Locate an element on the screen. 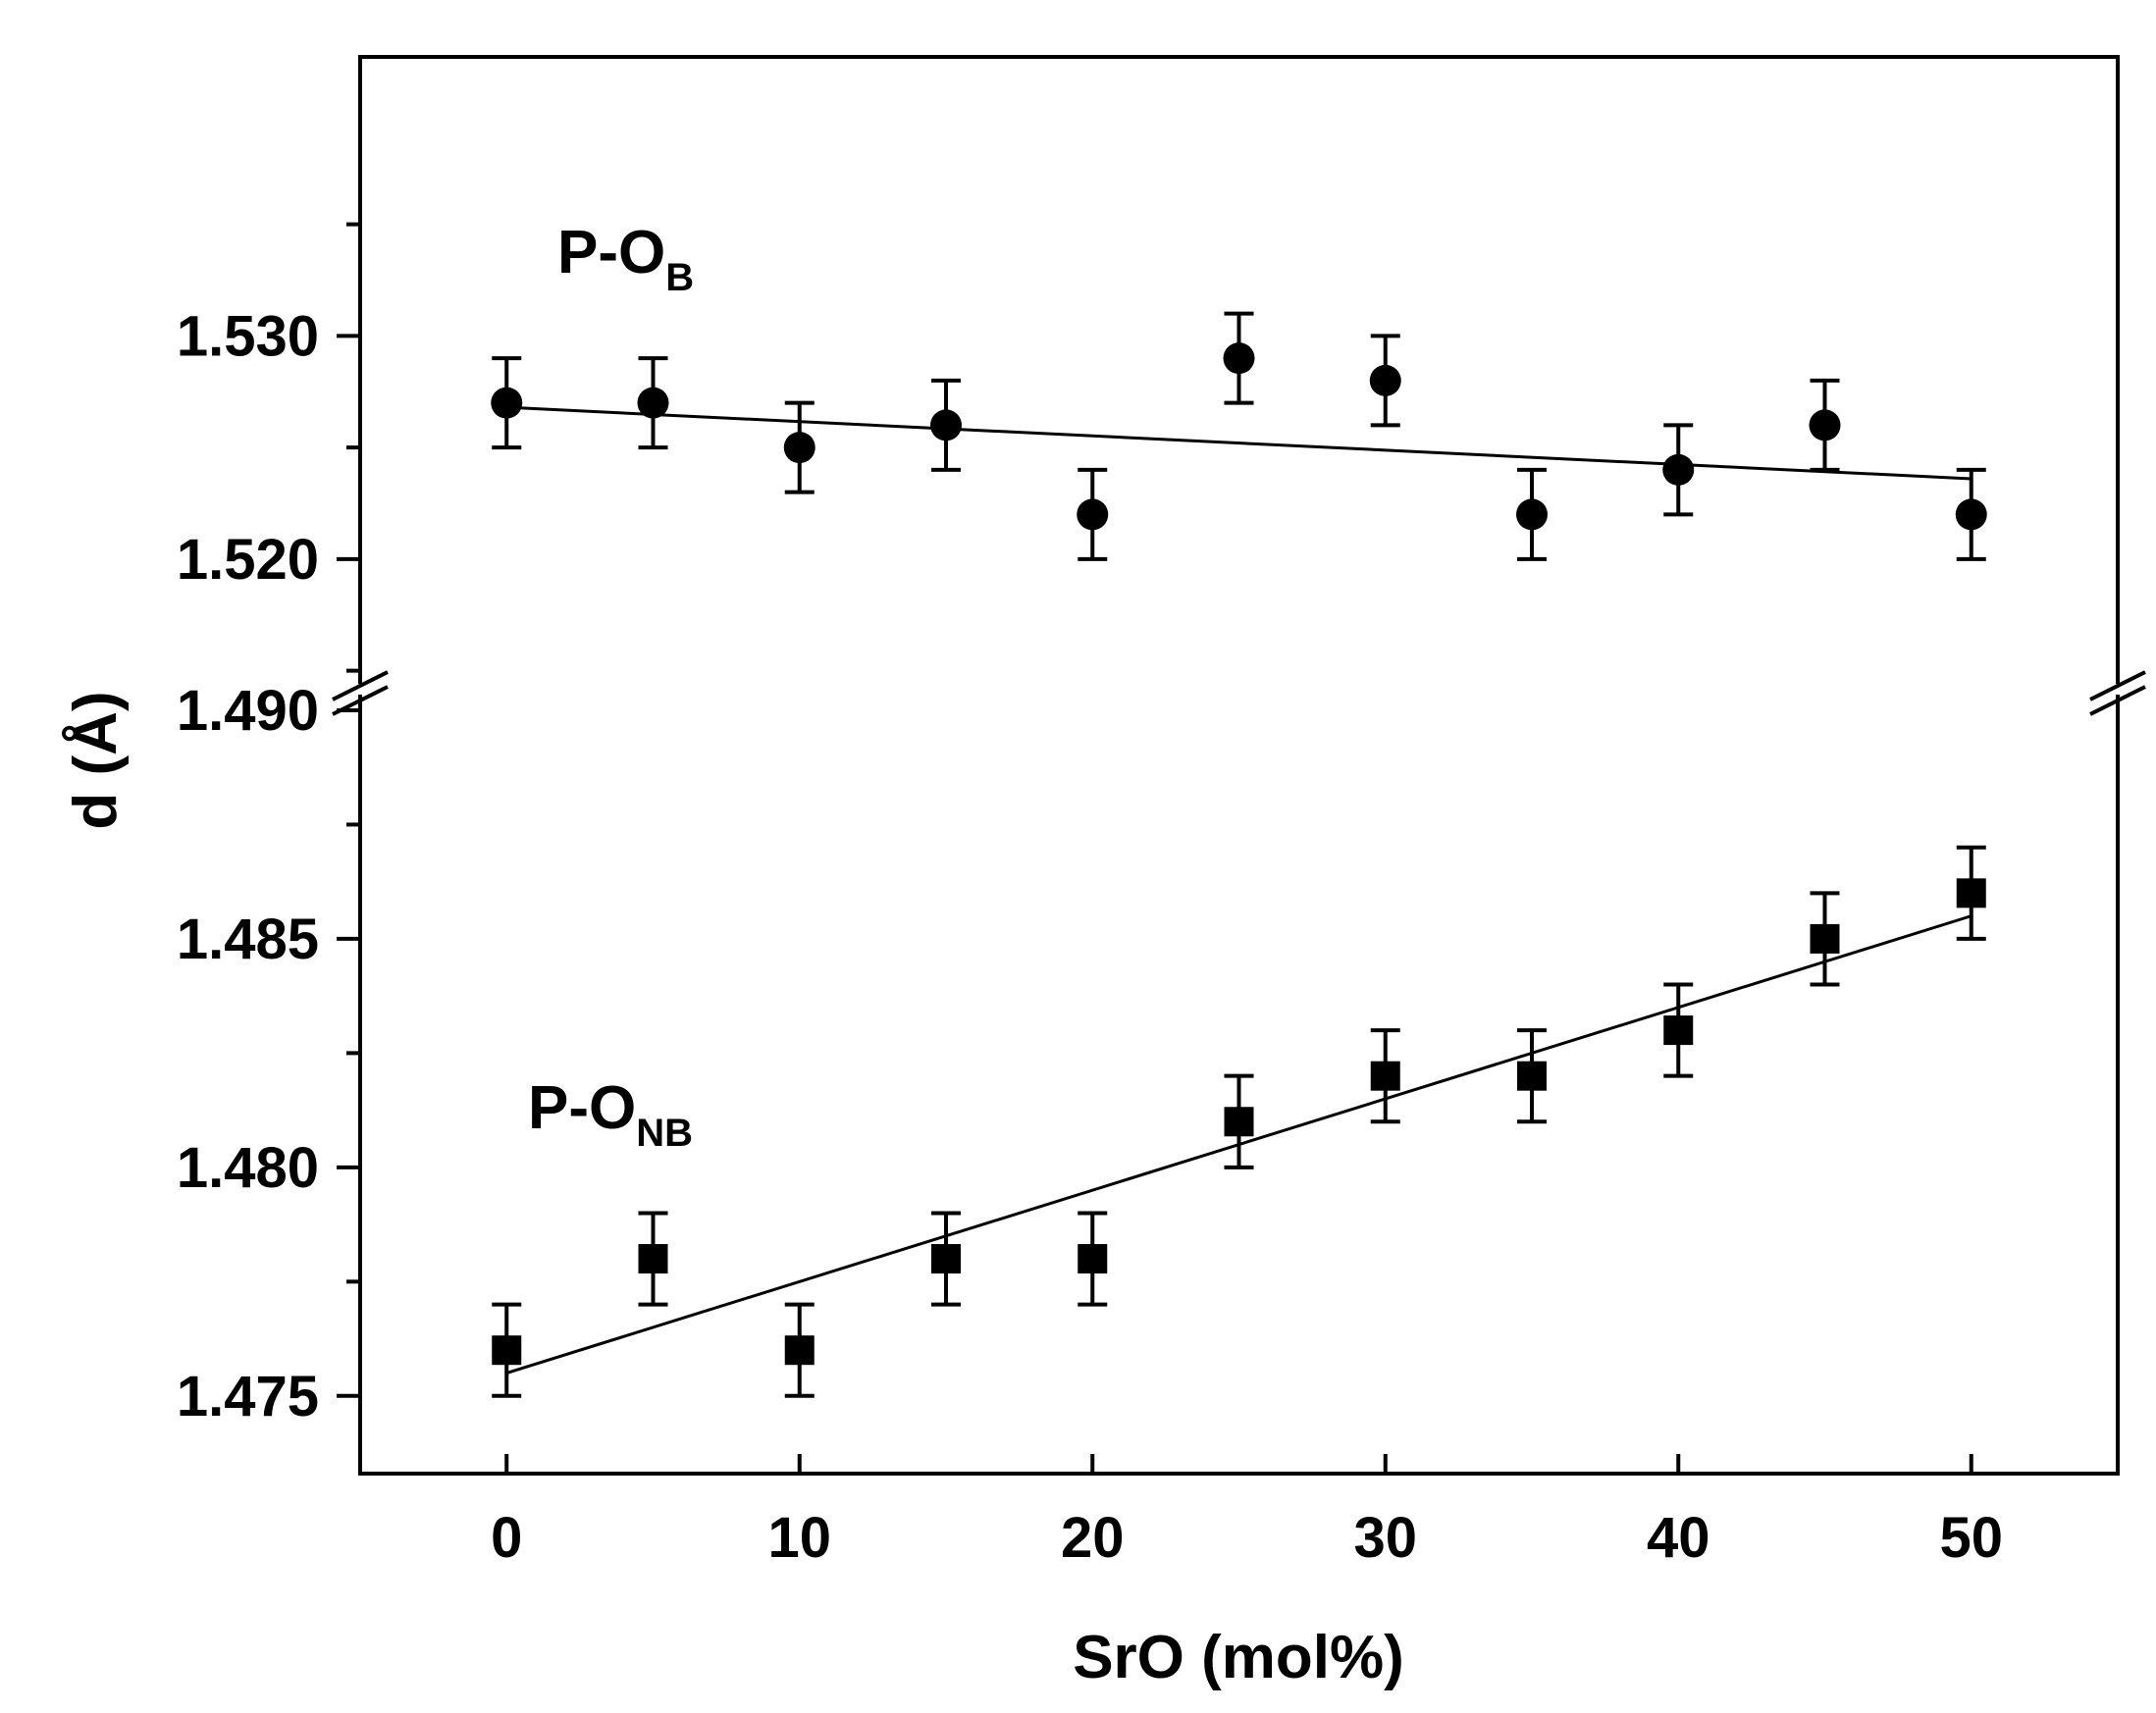  series-label-p-onb-sub: NB is located at coordinates (664, 1133).